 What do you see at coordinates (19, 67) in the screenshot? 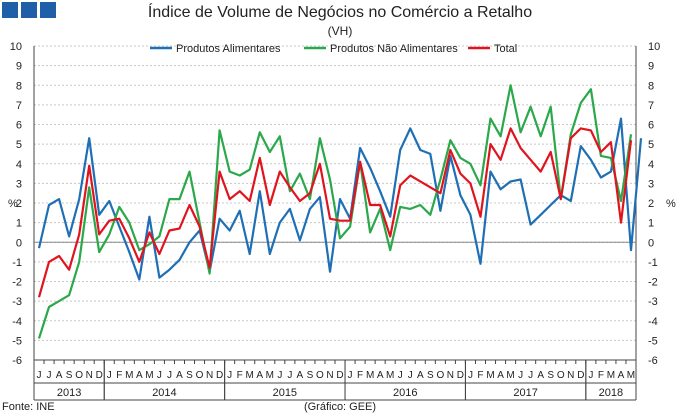
I see `y-tick-label-left: 9` at bounding box center [19, 67].